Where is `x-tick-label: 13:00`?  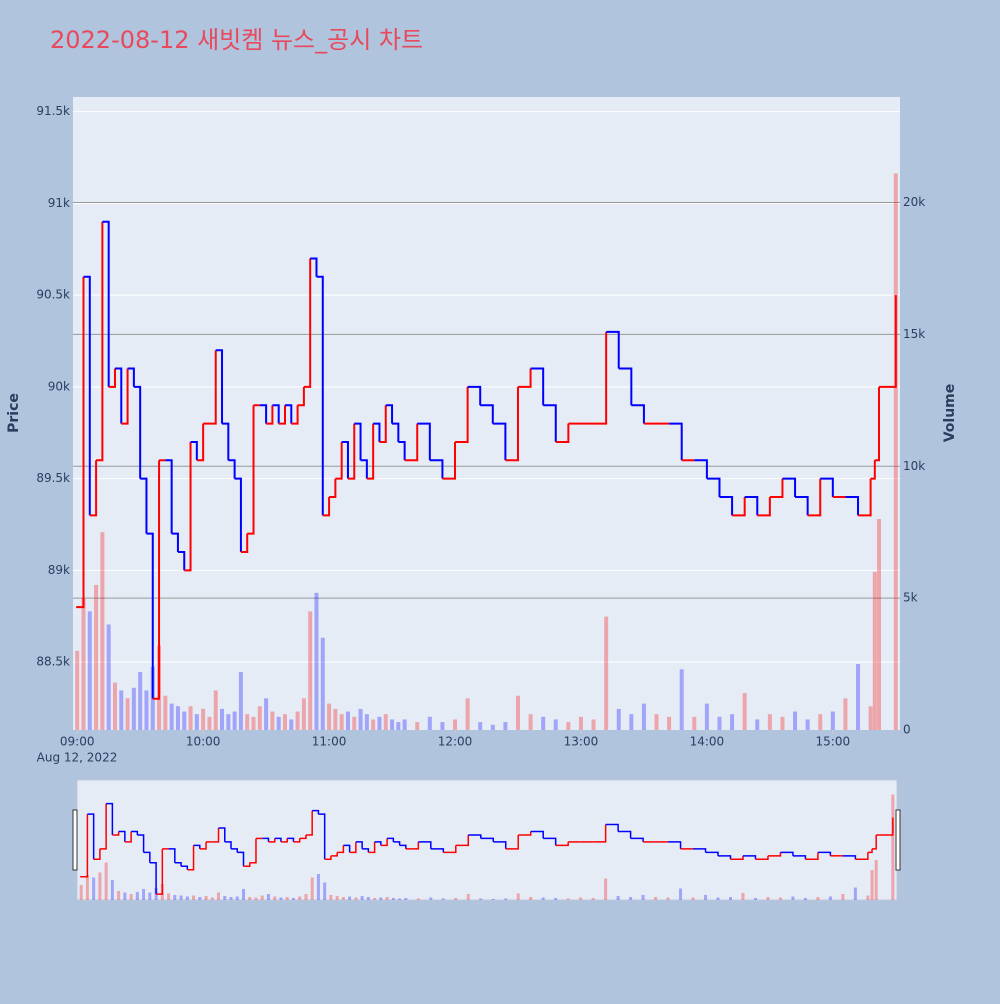
x-tick-label: 13:00 is located at coordinates (581, 742).